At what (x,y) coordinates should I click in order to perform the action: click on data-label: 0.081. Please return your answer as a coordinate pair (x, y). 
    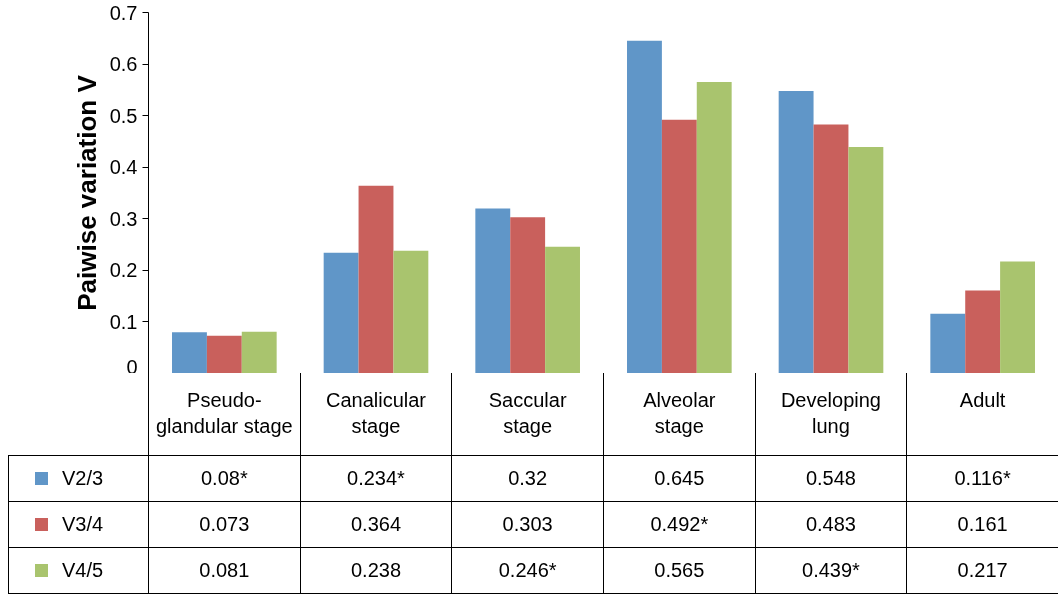
    Looking at the image, I should click on (224, 570).